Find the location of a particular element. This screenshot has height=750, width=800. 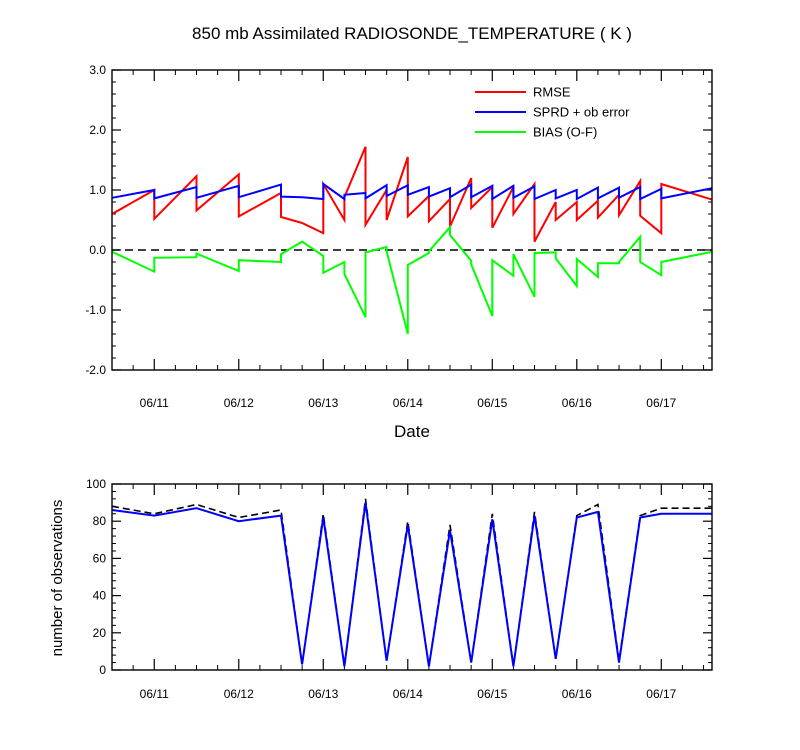

legend: RMSE SPRD + ob error BIAS (O-F) is located at coordinates (552, 112).